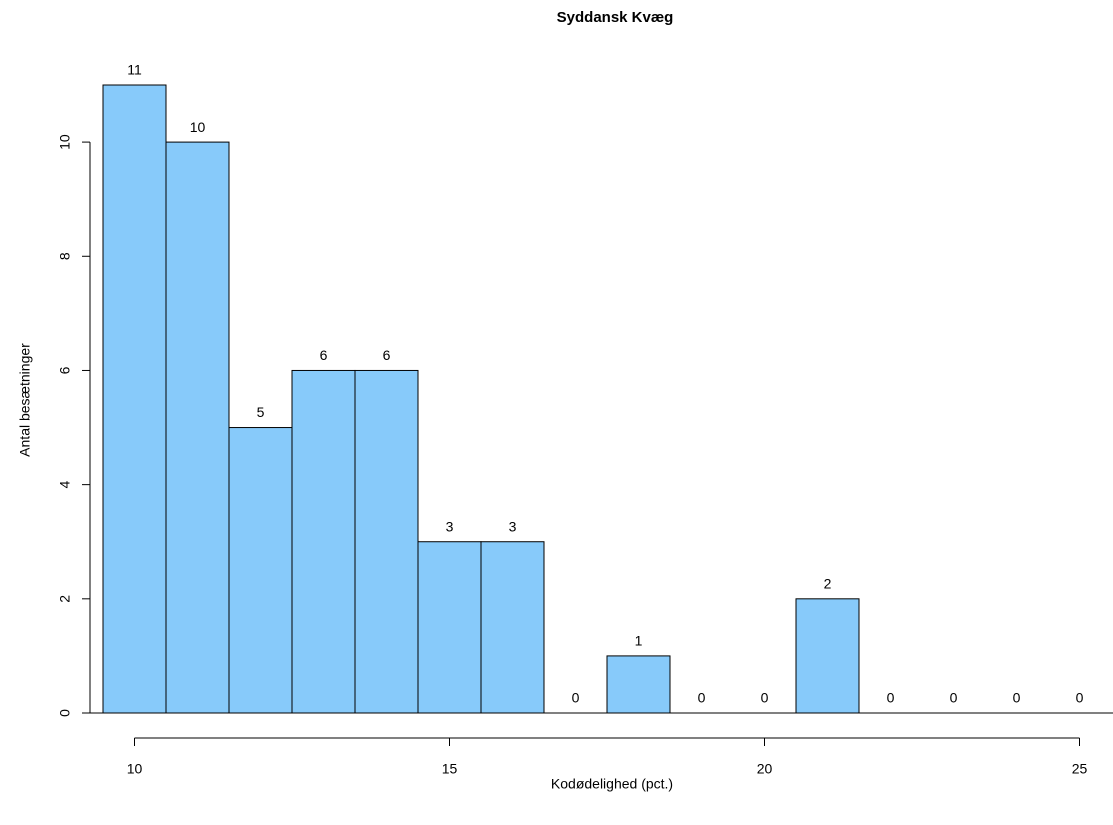 This screenshot has height=825, width=1113. Describe the element at coordinates (135, 769) in the screenshot. I see `x-tick-label: 10` at that location.